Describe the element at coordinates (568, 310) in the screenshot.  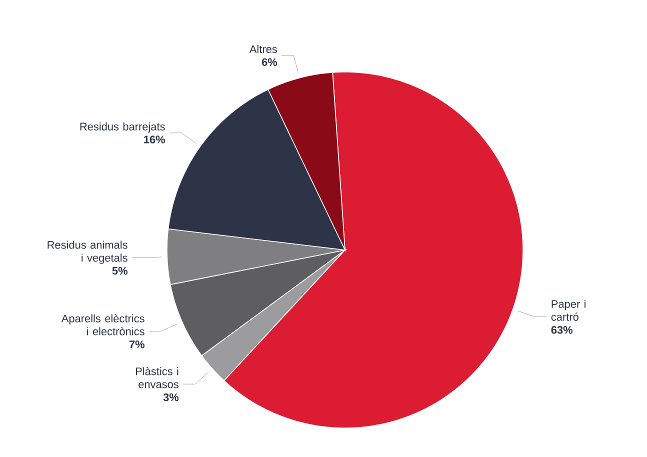
I see `slice-label: Paper i cartró` at that location.